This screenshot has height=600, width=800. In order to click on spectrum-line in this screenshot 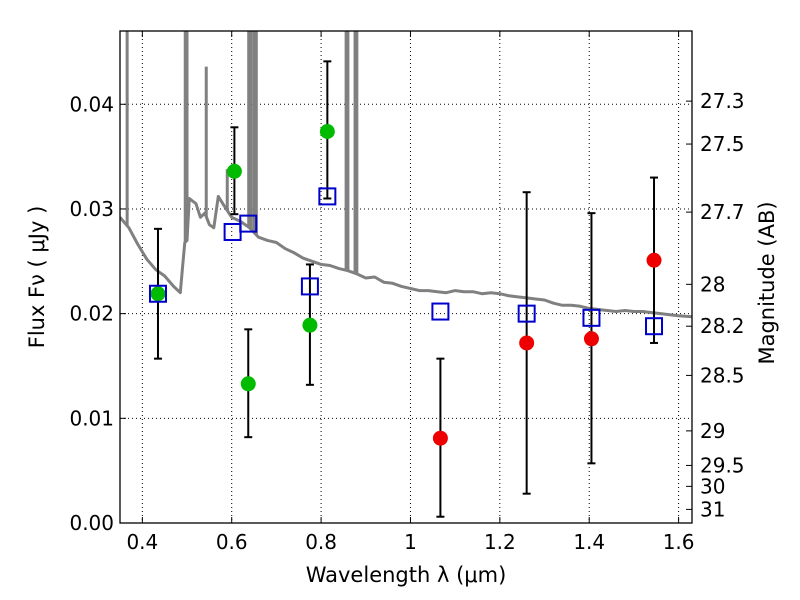, I will do `click(406, 256)`.